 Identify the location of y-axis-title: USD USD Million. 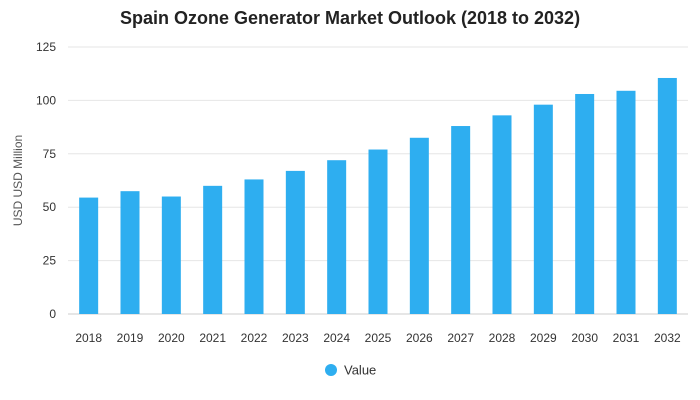
(18, 180).